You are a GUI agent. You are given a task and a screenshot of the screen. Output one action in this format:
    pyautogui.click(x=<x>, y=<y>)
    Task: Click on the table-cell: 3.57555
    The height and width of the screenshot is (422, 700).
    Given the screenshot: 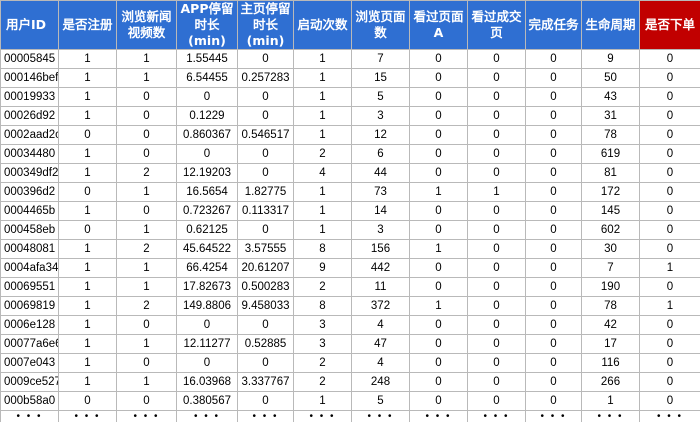 What is the action you would take?
    pyautogui.click(x=266, y=249)
    